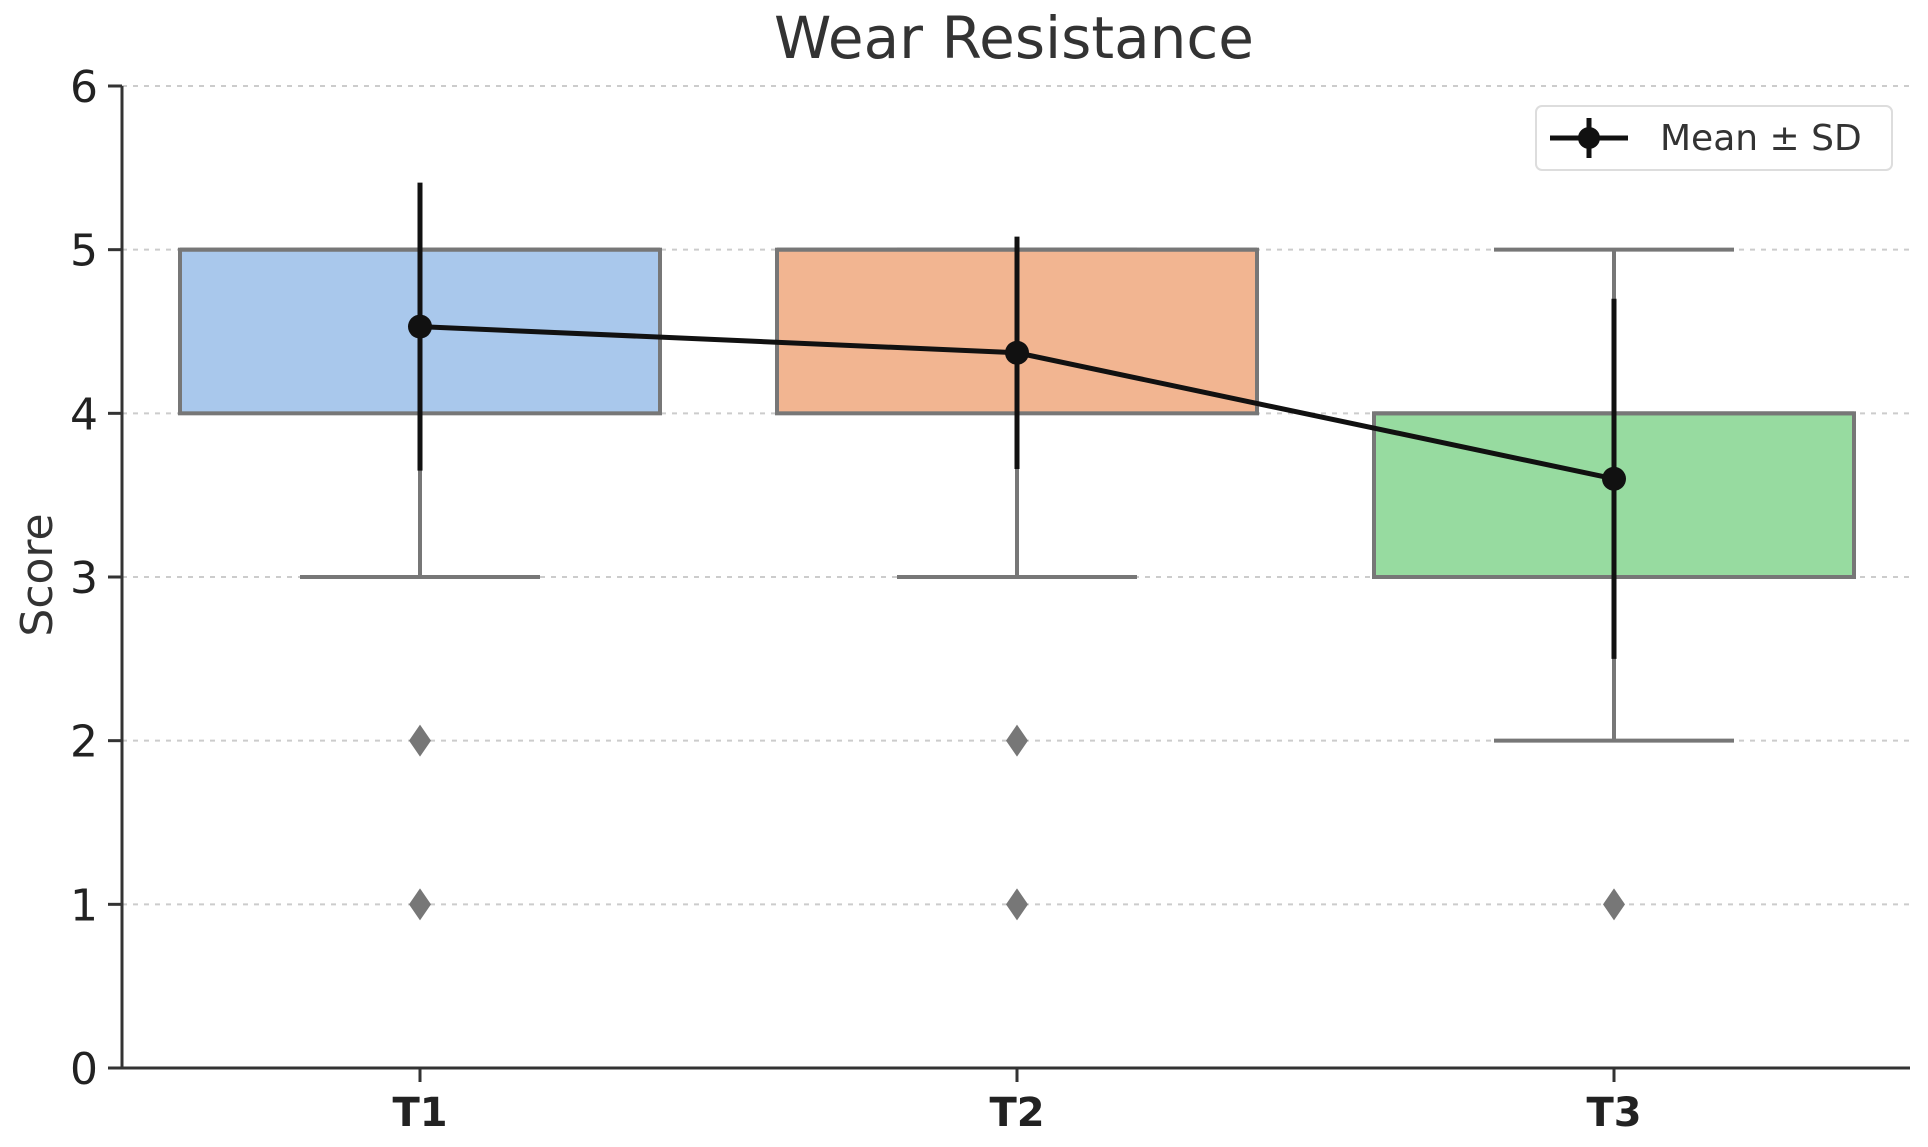 The height and width of the screenshot is (1147, 1928). I want to click on legend: Mean ± SD, so click(1714, 138).